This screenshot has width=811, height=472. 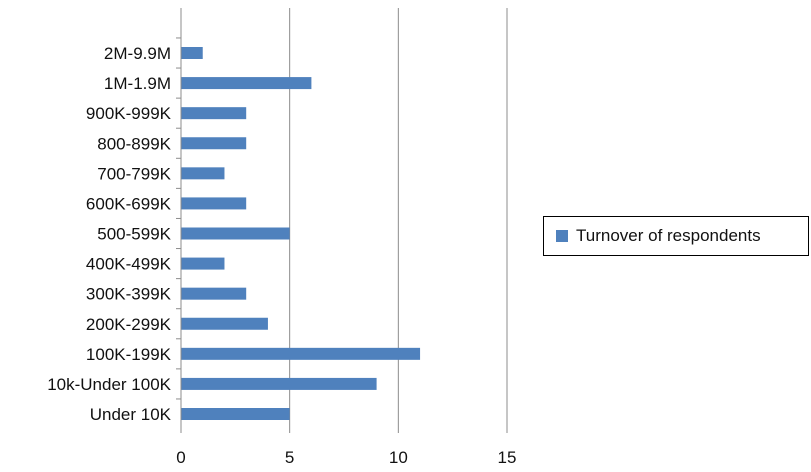 What do you see at coordinates (129, 203) in the screenshot?
I see `category-label-5: 600K-699K` at bounding box center [129, 203].